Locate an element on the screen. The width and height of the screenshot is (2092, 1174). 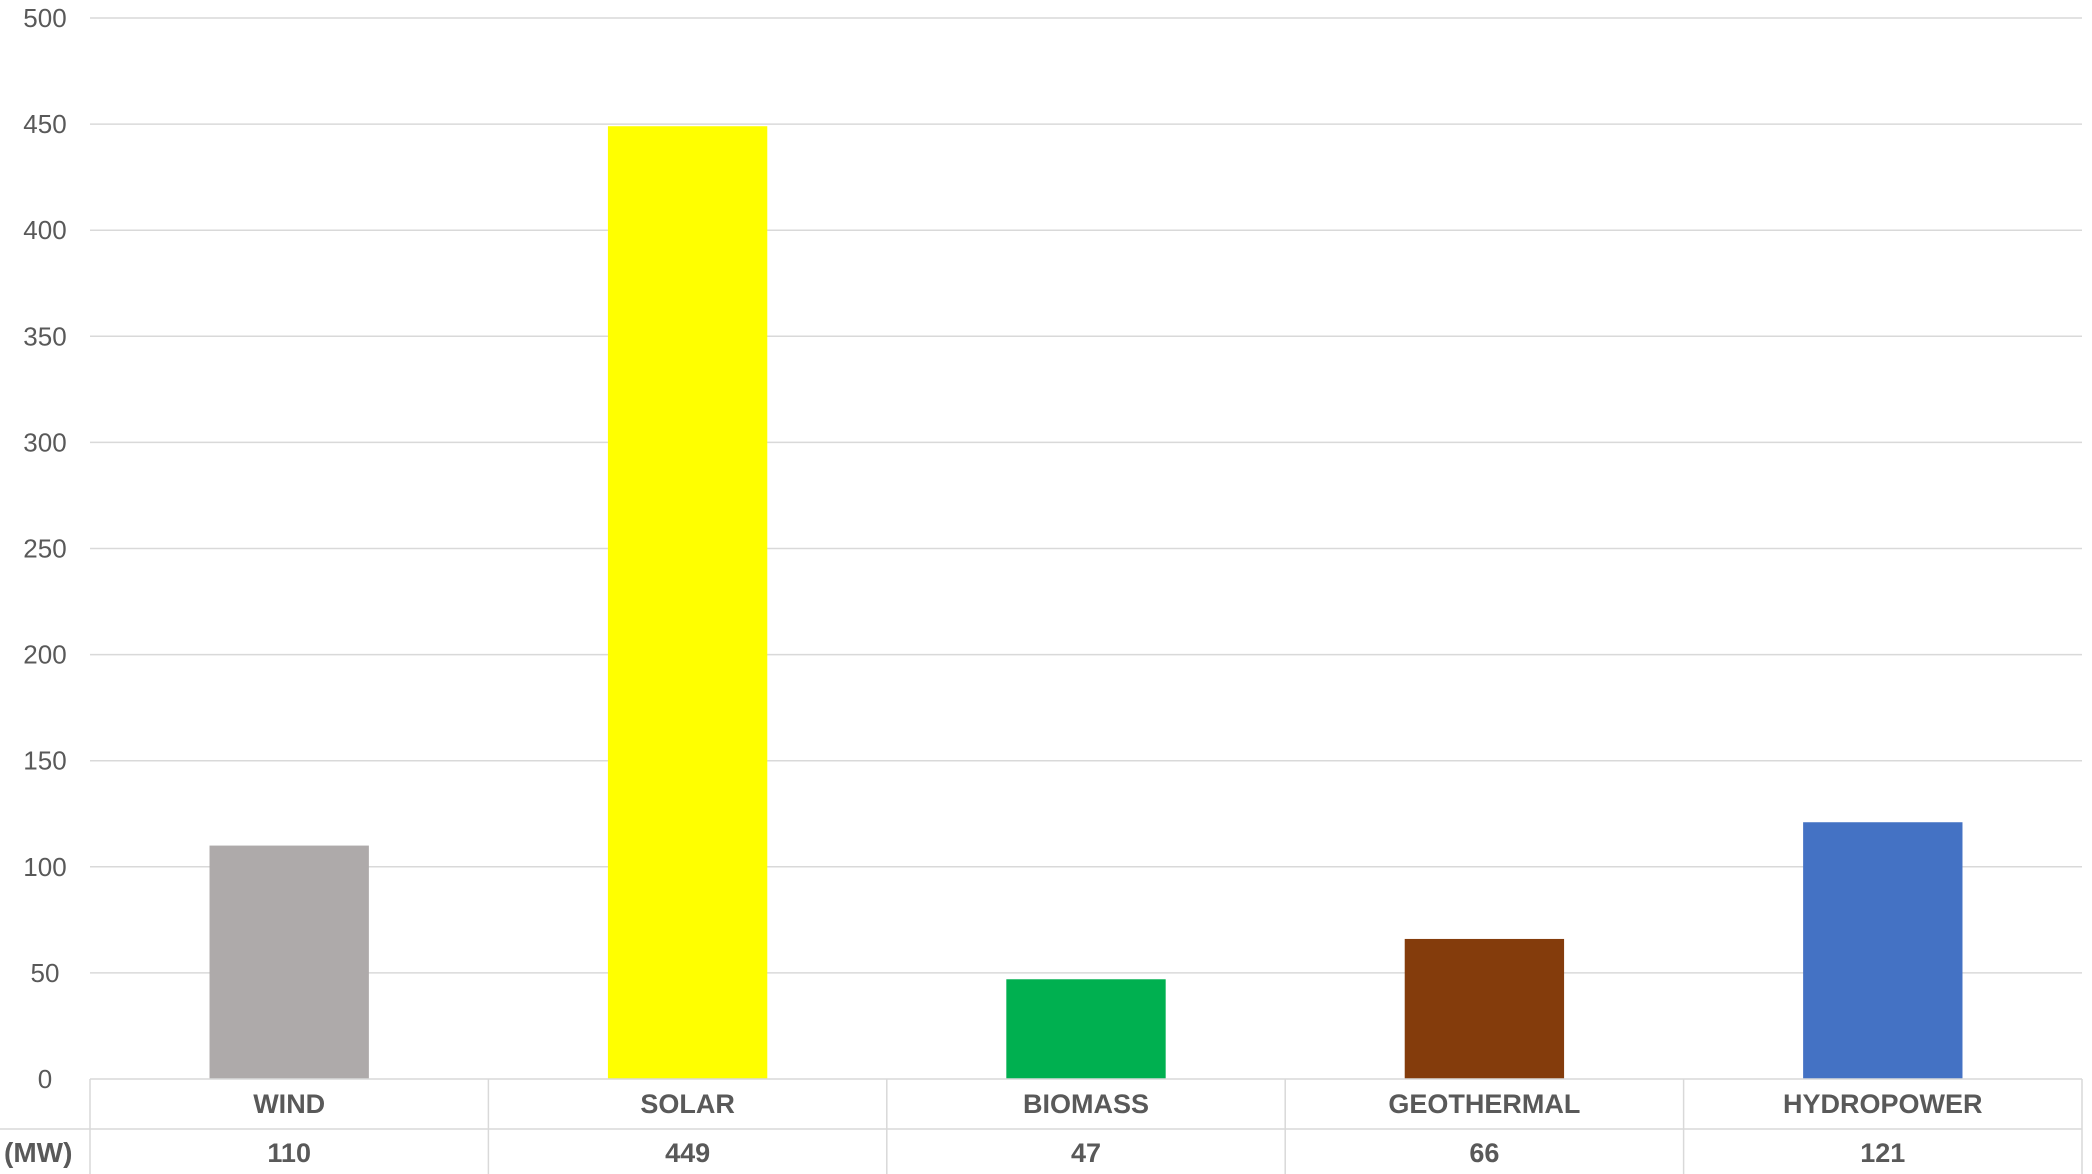
bar-hydropower is located at coordinates (1883, 950).